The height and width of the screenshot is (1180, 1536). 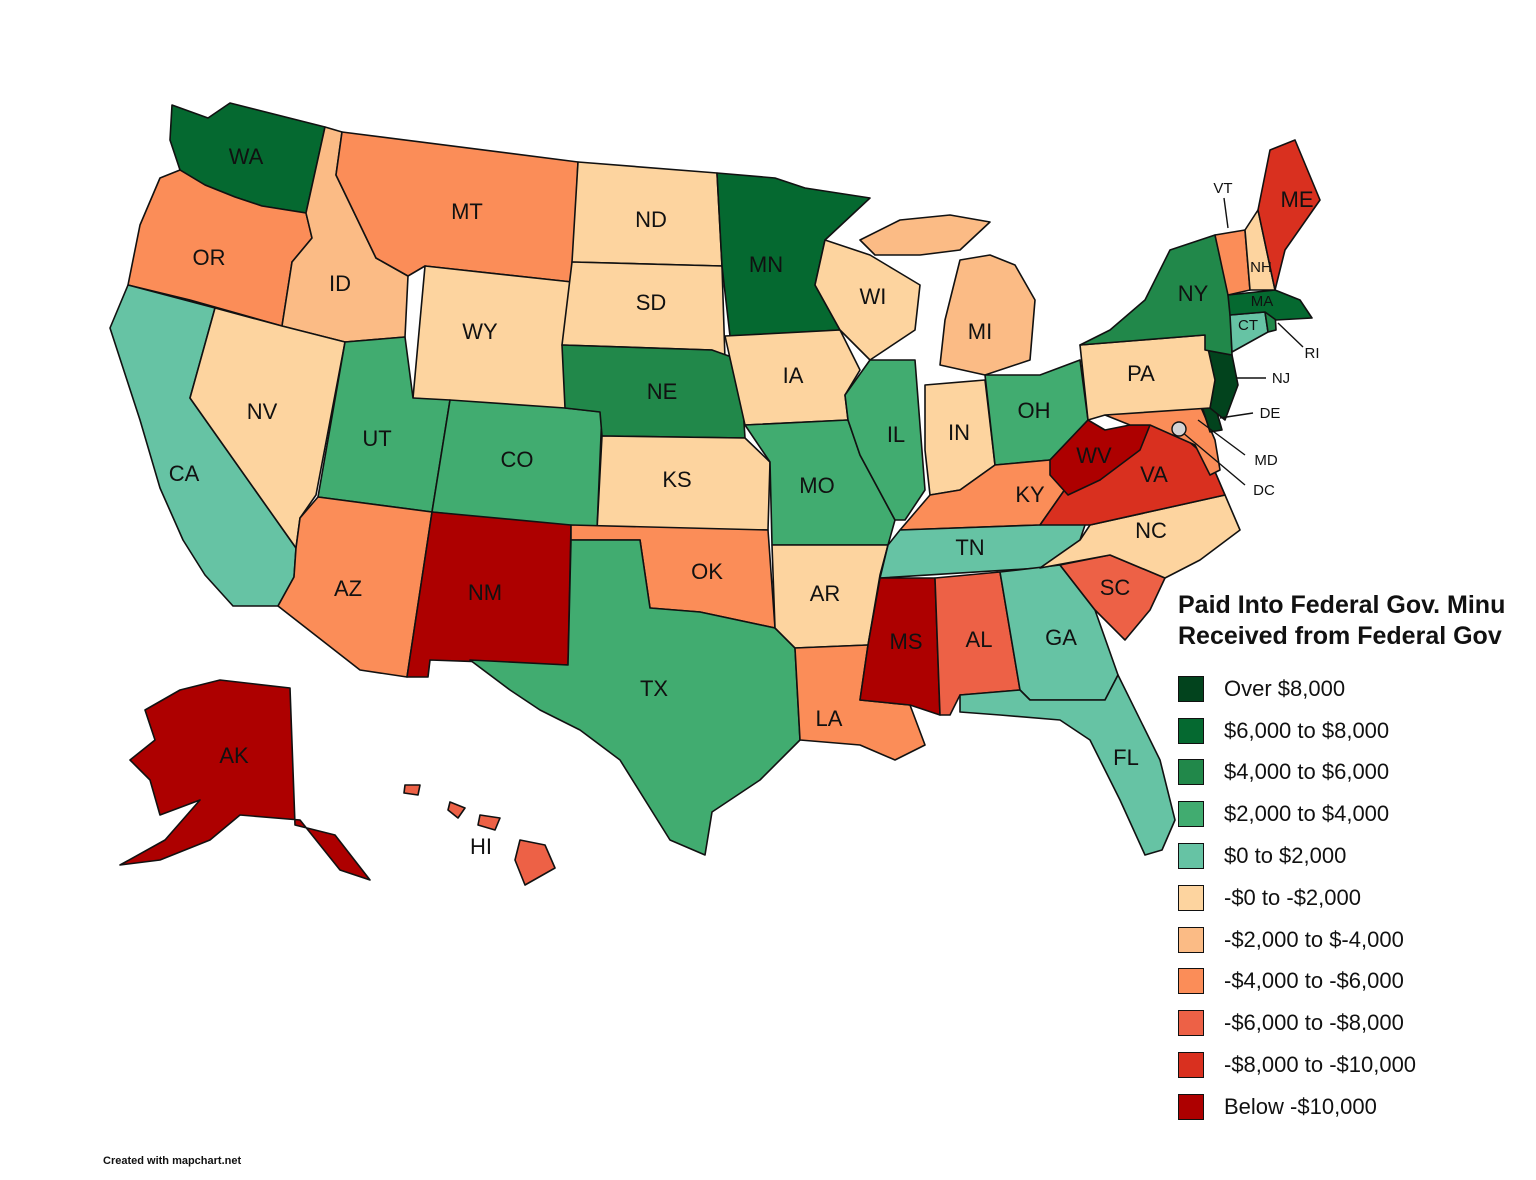 I want to click on label-ct: CT, so click(x=1248, y=325).